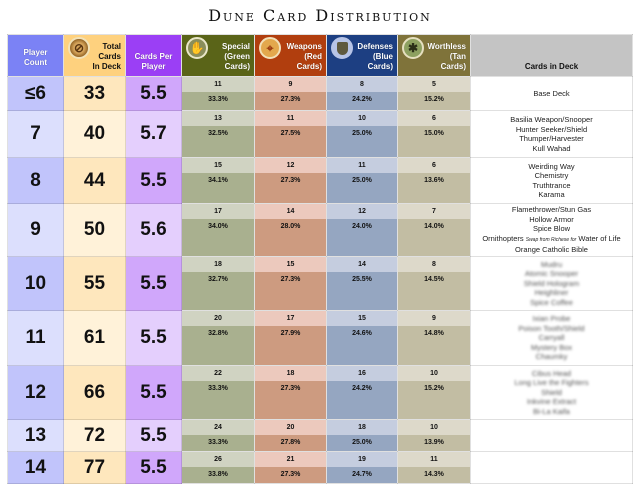  Describe the element at coordinates (551, 274) in the screenshot. I see `card-name: Atomic Snooper` at that location.